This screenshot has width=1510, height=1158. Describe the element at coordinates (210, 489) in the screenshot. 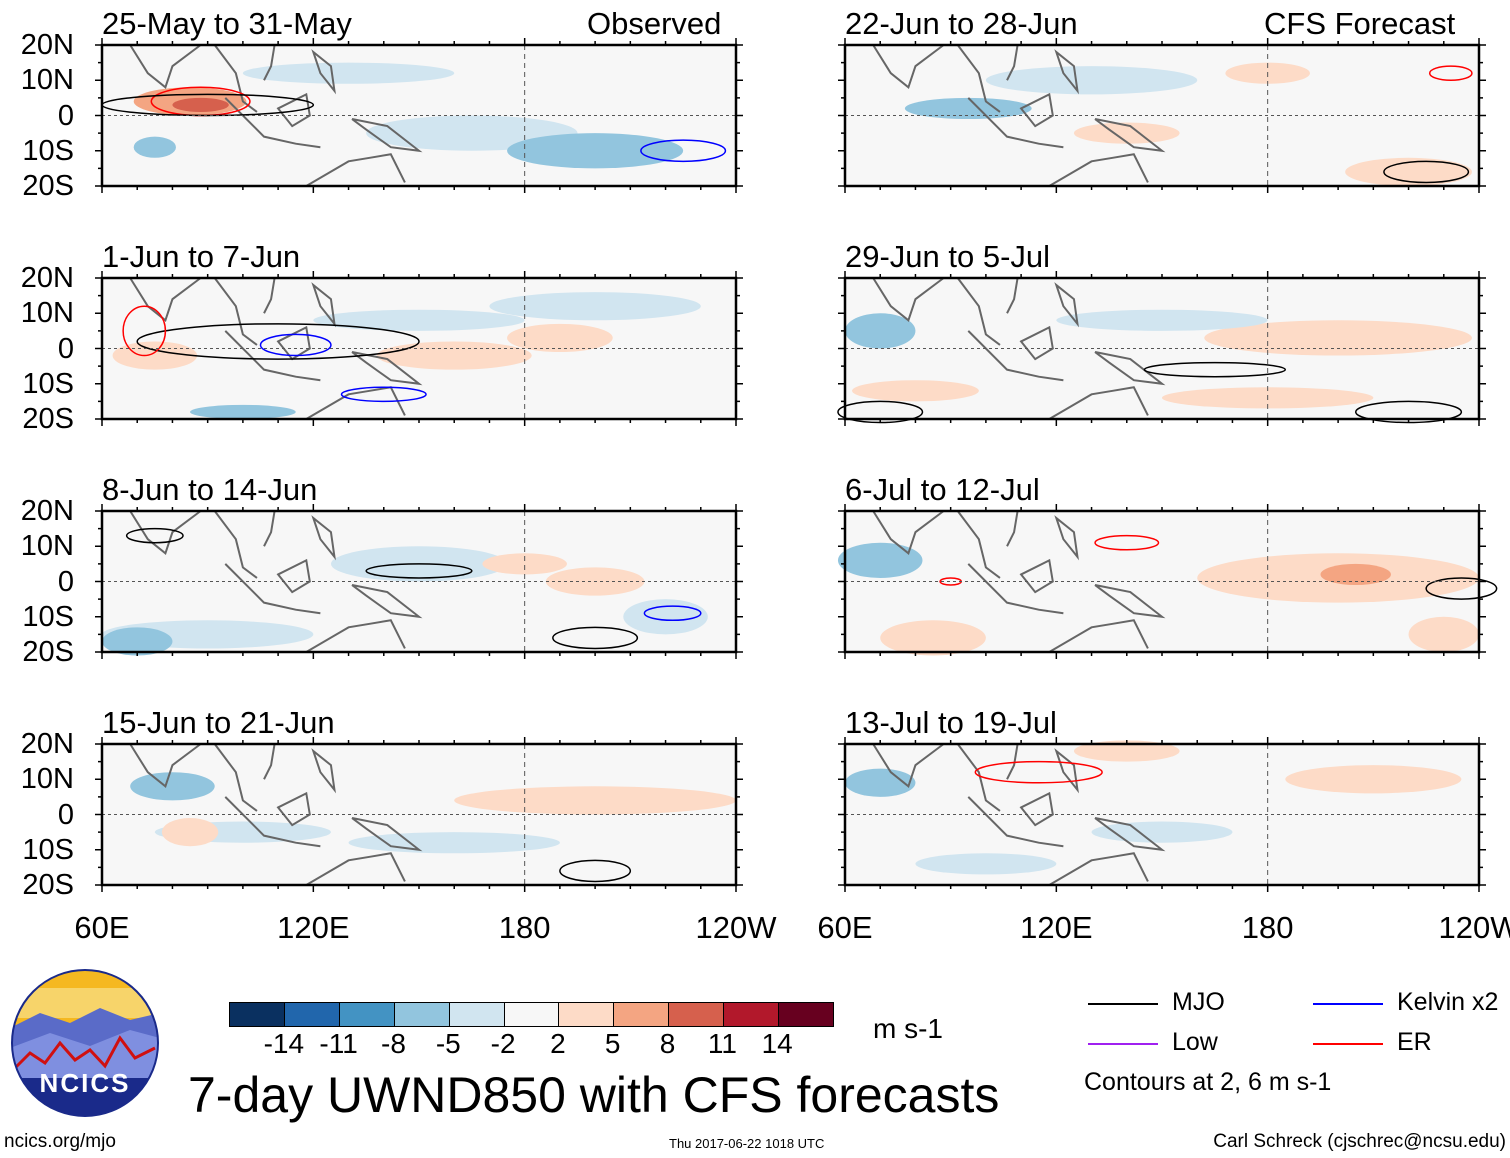

I see `panel-title: 8-Jun to 14-Jun` at that location.